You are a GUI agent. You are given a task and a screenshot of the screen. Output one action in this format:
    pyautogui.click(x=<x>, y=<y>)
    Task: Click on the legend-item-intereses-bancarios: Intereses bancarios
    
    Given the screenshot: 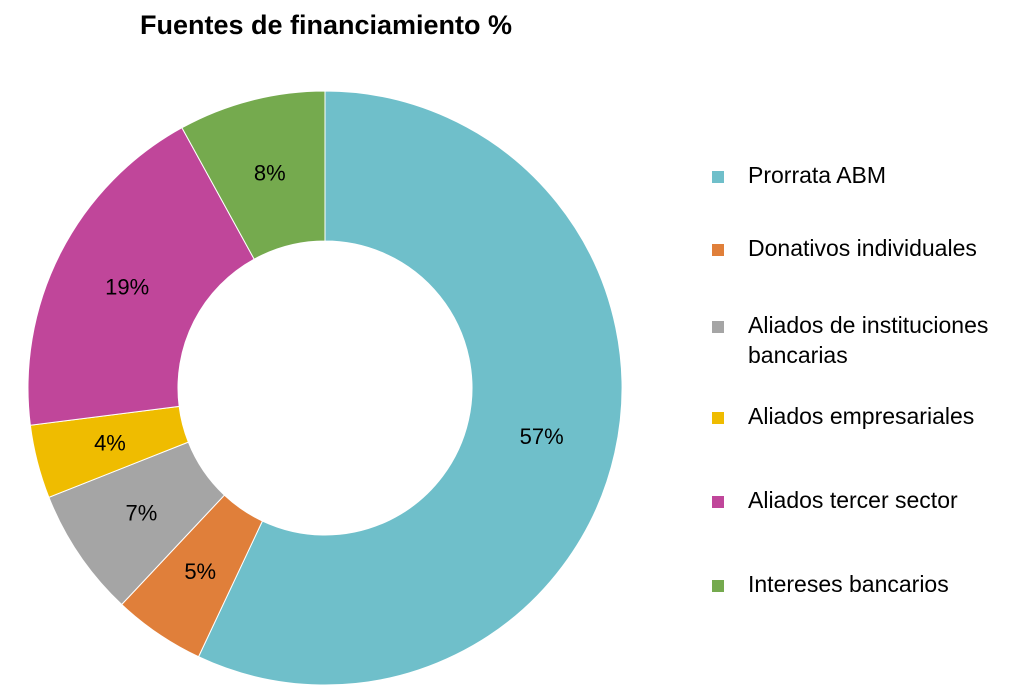 What is the action you would take?
    pyautogui.click(x=870, y=584)
    